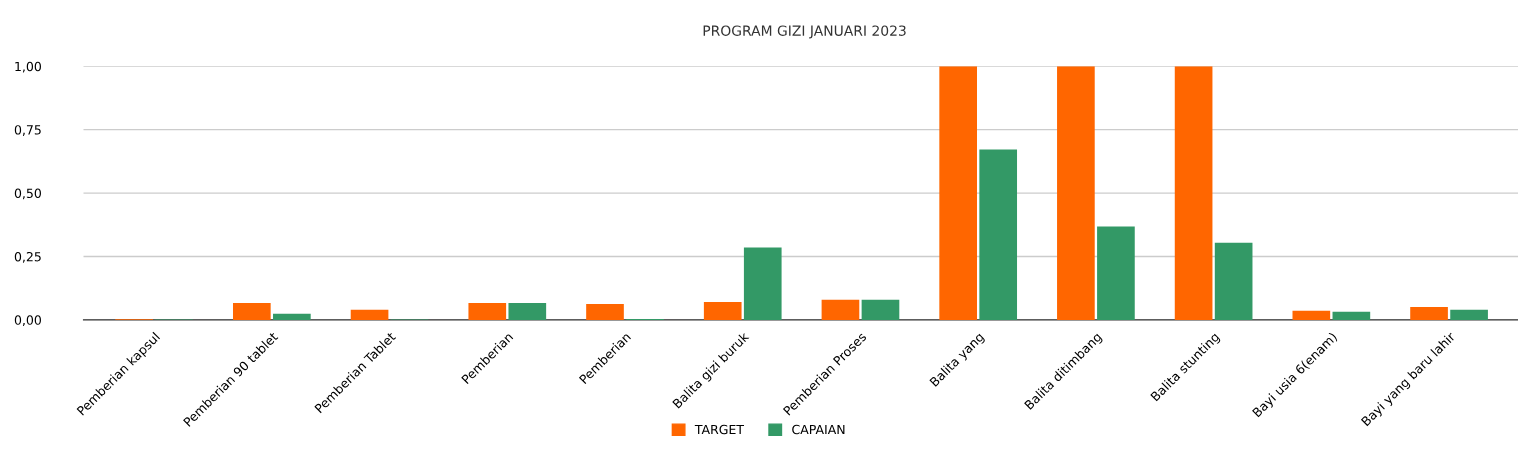  I want to click on legend-label: CAPAIAN, so click(818, 429).